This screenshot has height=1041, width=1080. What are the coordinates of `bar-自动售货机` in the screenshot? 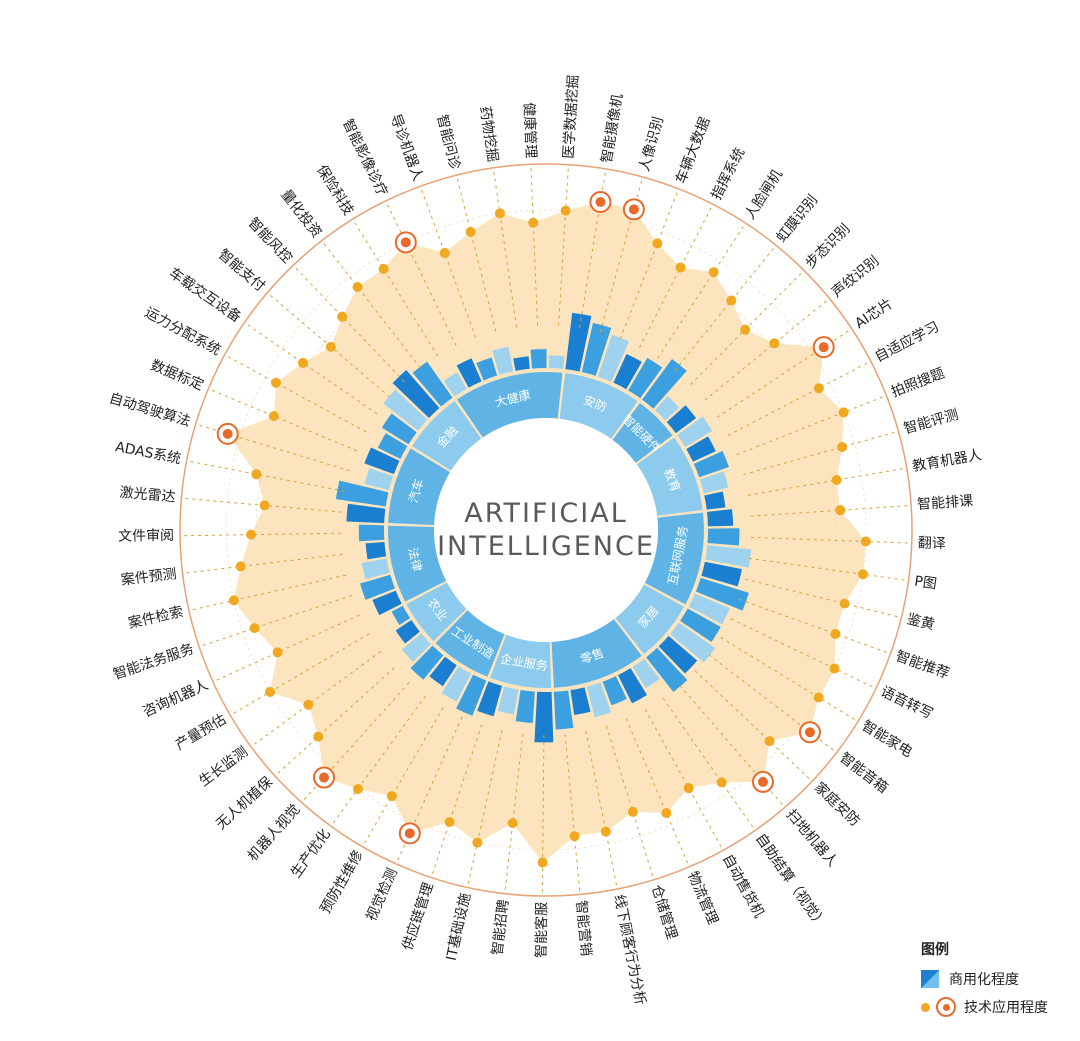 It's located at (632, 686).